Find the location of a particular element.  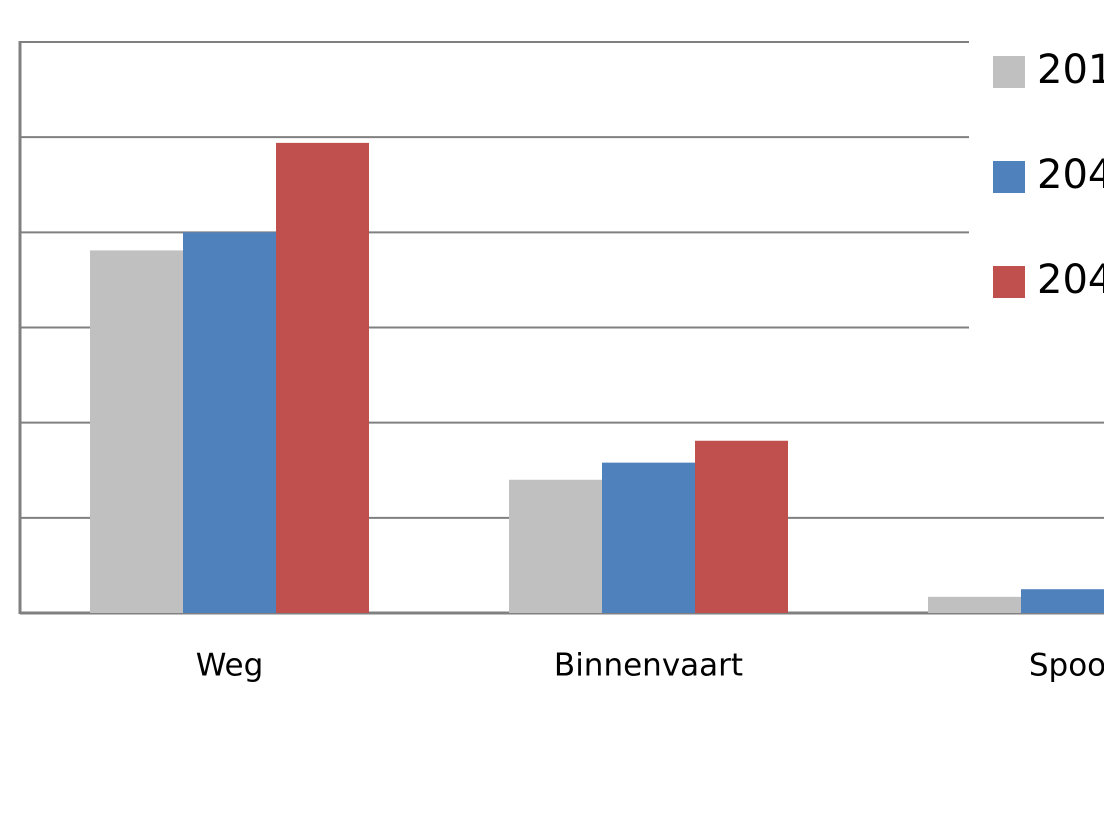

legend-label: 201 is located at coordinates (1070, 70).